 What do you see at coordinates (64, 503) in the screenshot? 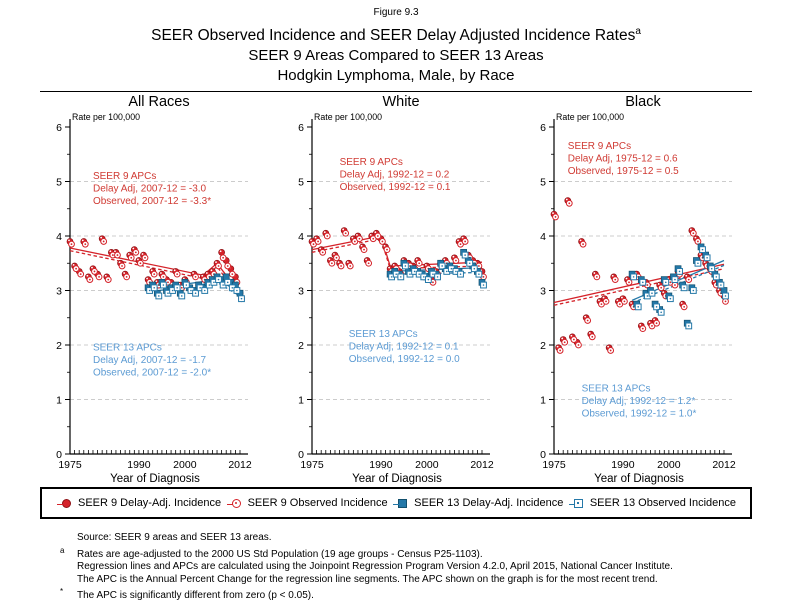
I see `filled-circle-icon` at bounding box center [64, 503].